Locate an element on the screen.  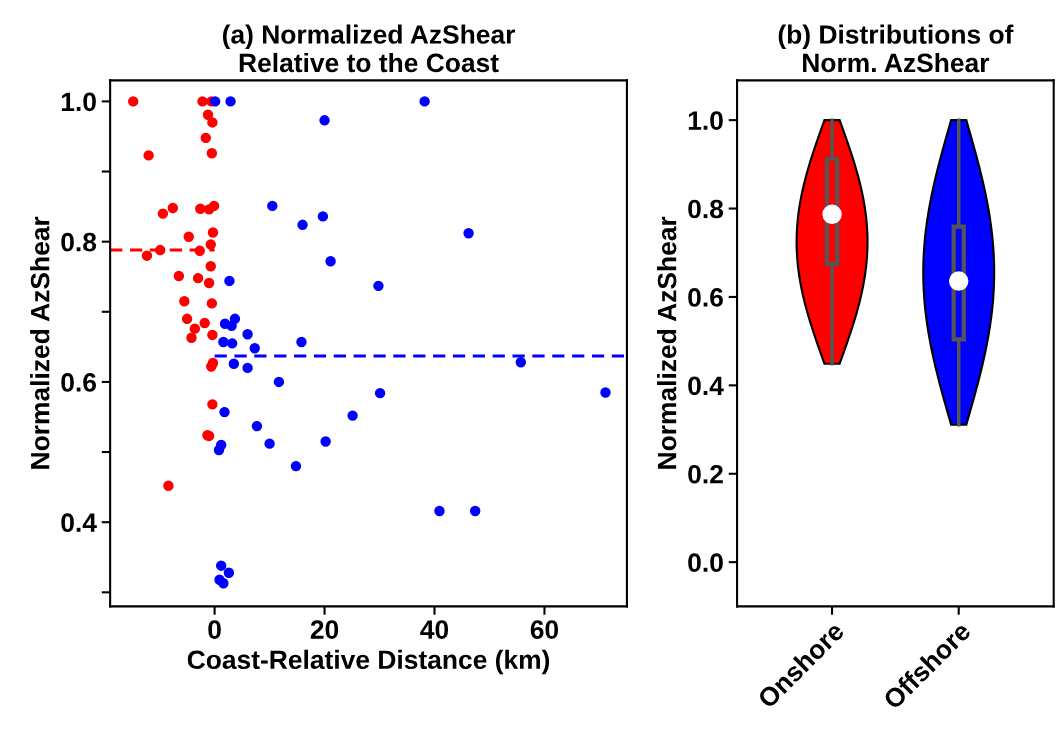
x-tick-label: 0 is located at coordinates (214, 629).